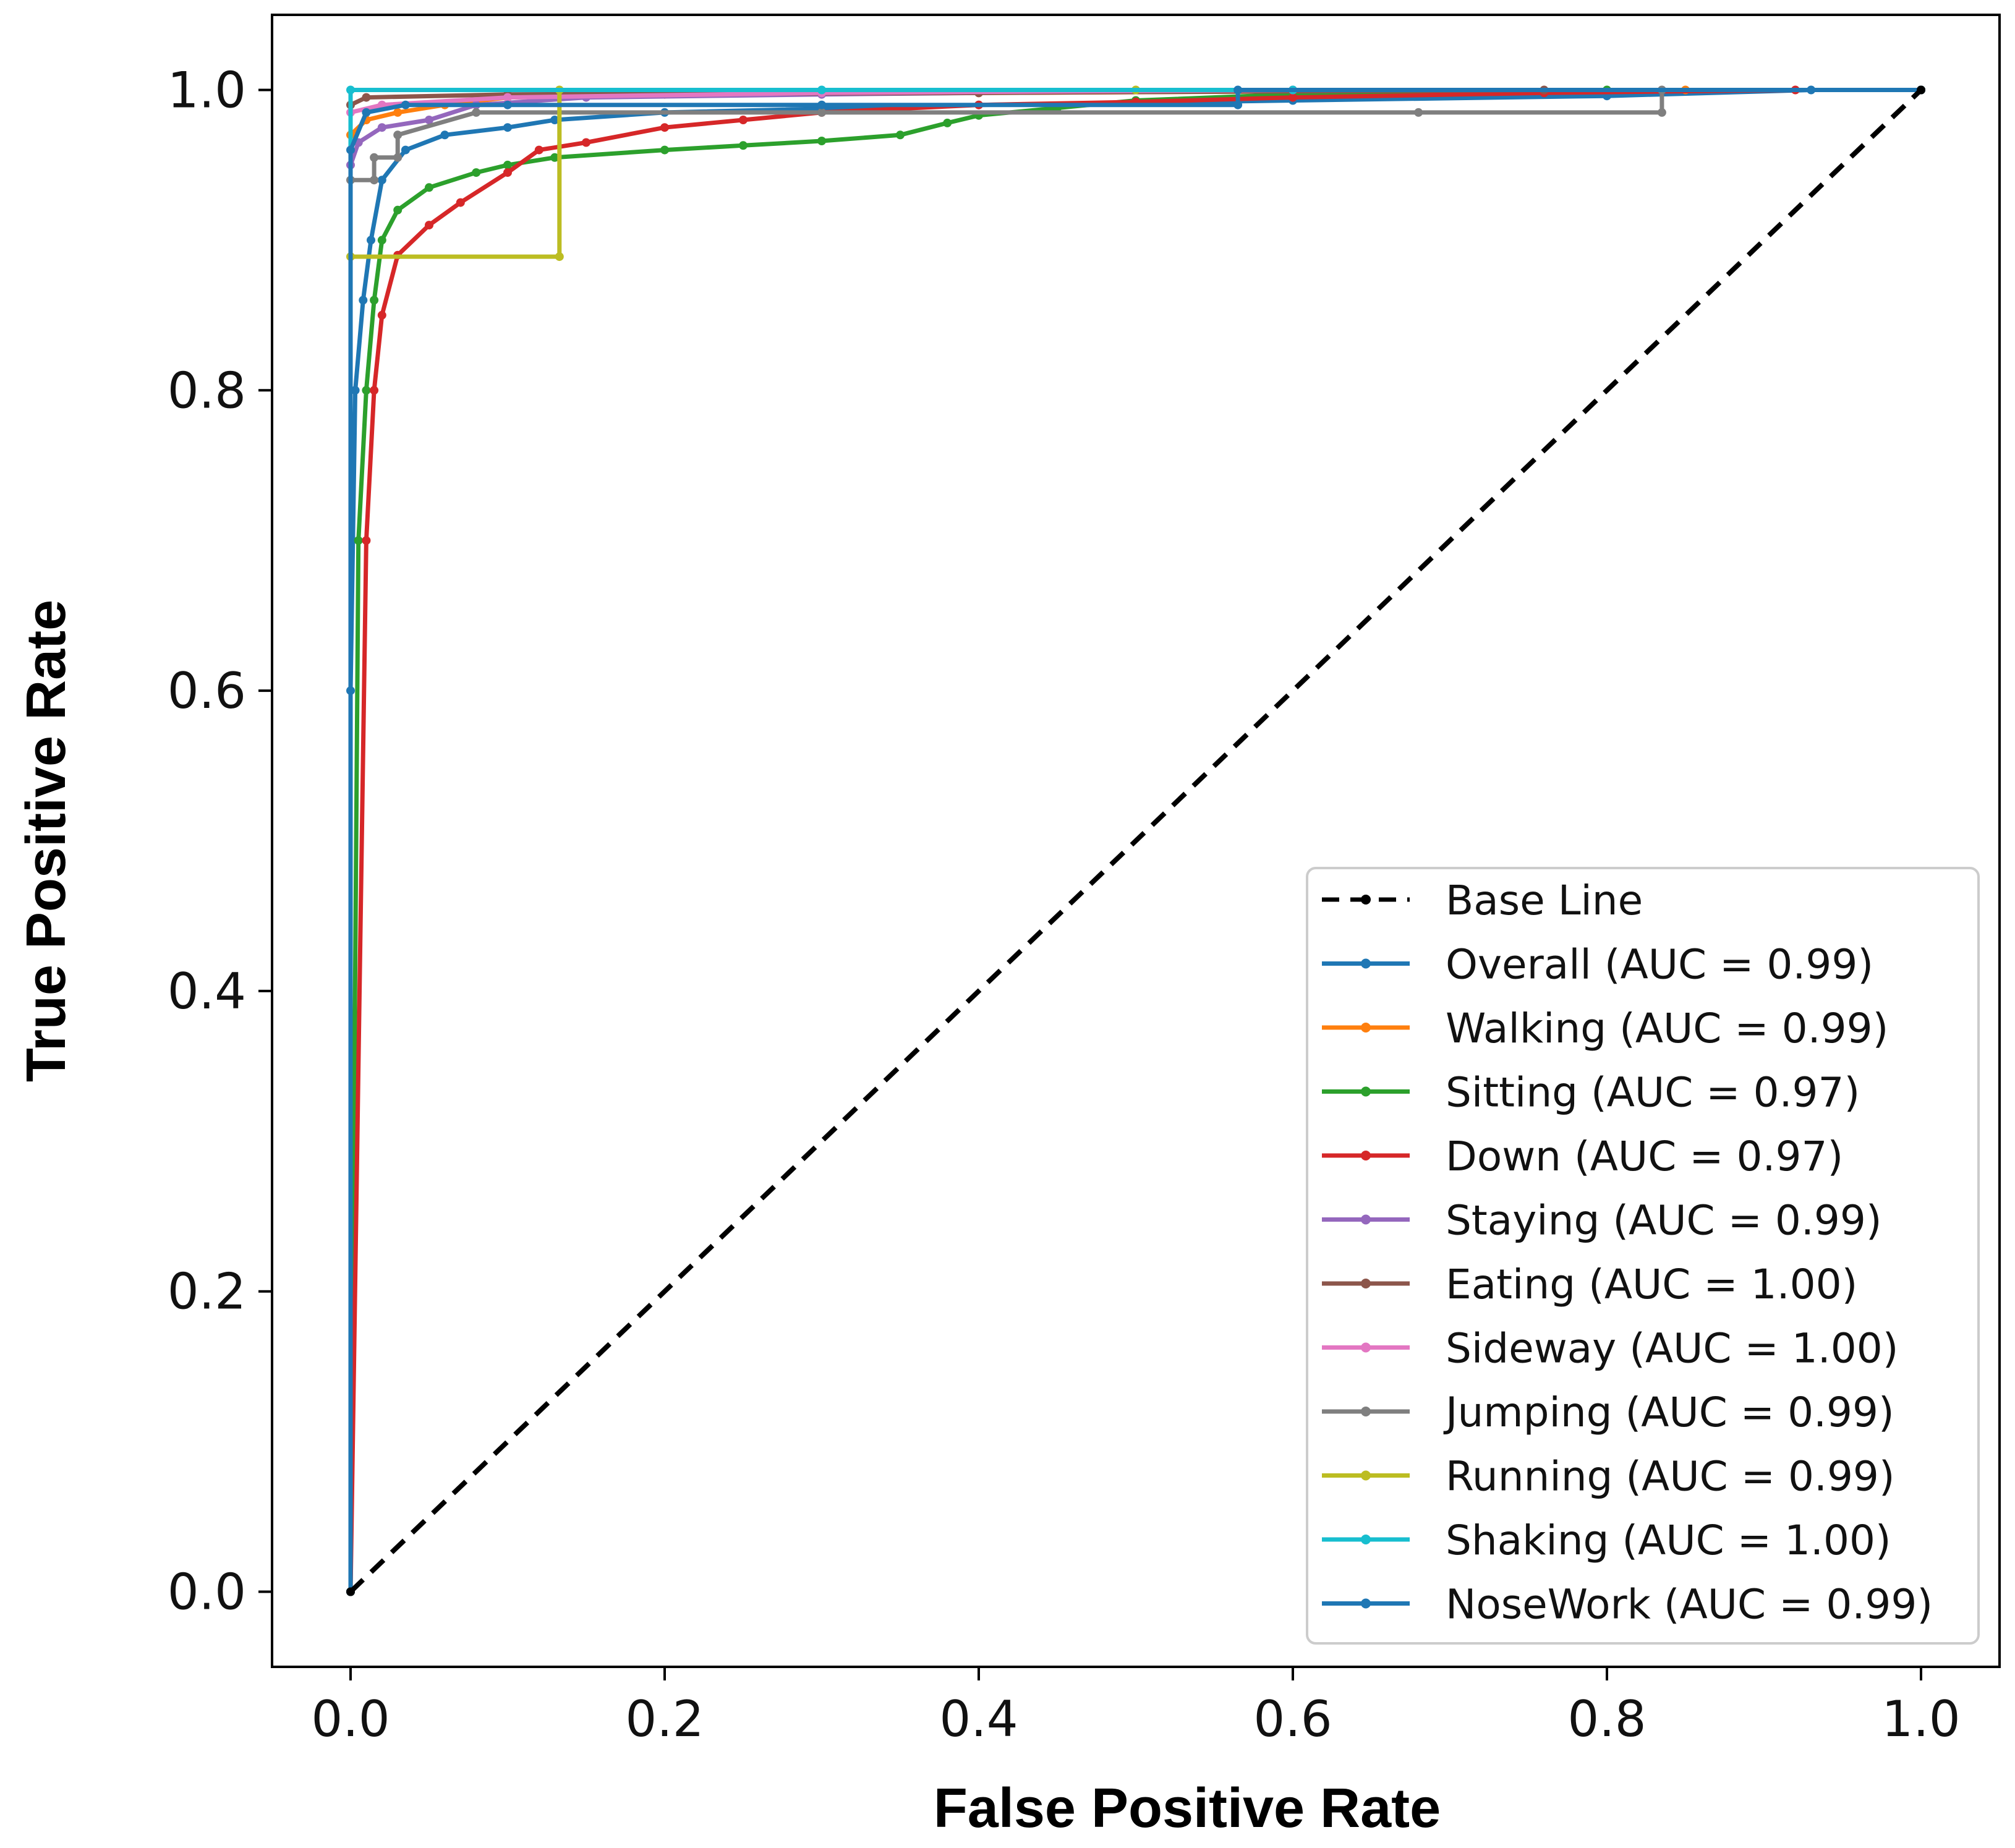 This screenshot has width=2015, height=1848. Describe the element at coordinates (1644, 1156) in the screenshot. I see `legend-label: Down (AUC = 0.97)` at that location.